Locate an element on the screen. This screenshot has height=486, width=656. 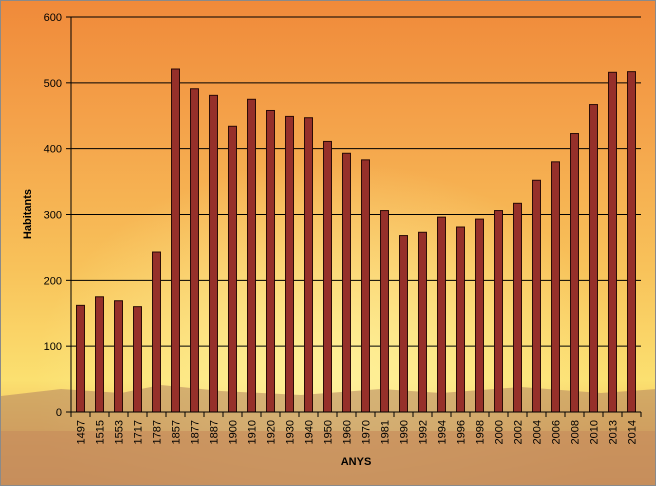
x-tick-label: 1515 is located at coordinates (101, 432).